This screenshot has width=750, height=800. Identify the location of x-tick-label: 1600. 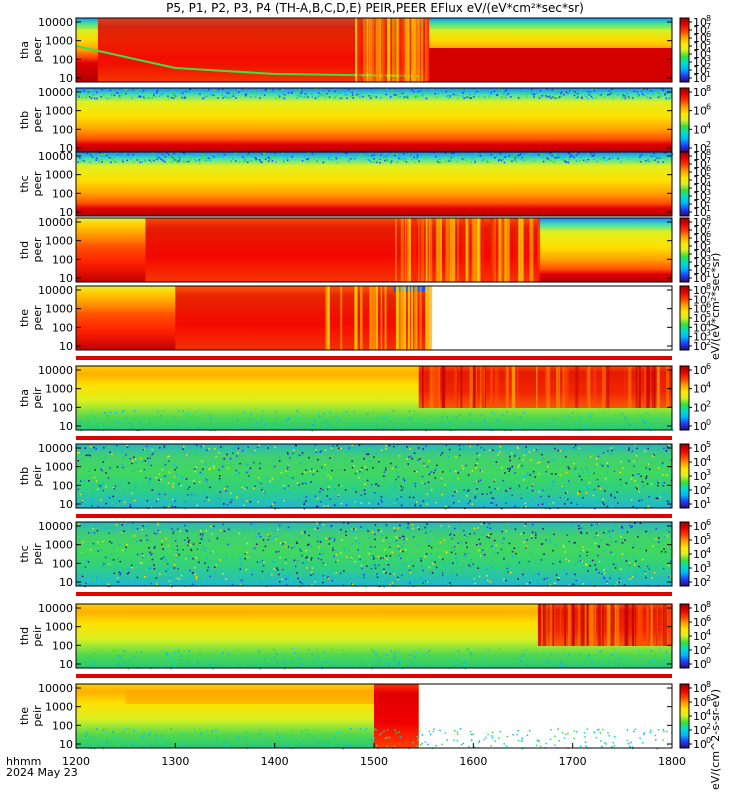
(473, 761).